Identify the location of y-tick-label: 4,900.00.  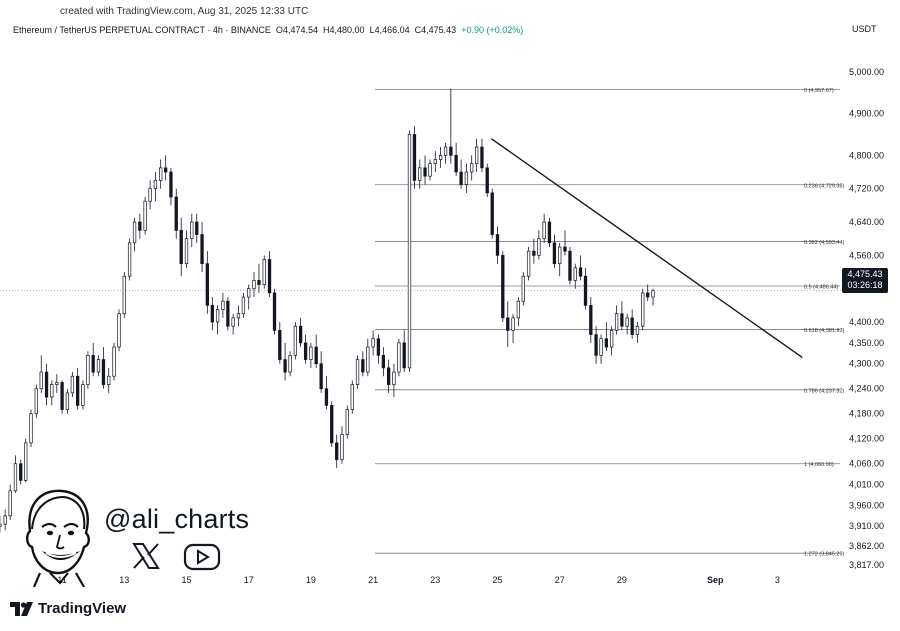
(866, 114).